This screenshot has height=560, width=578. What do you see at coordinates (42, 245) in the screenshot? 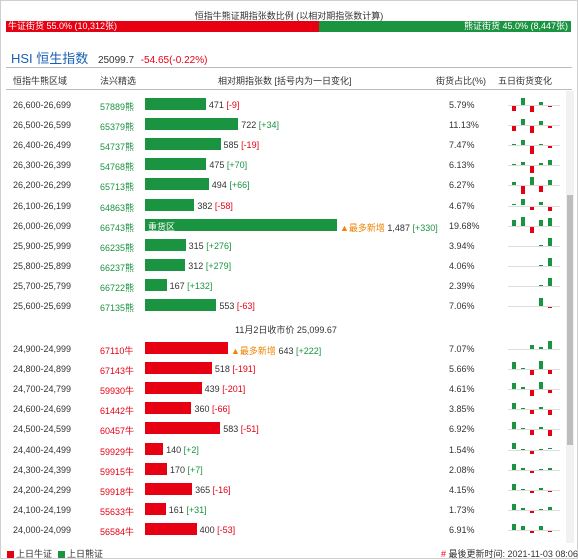
I see `row-range: 25,900-25,999` at bounding box center [42, 245].